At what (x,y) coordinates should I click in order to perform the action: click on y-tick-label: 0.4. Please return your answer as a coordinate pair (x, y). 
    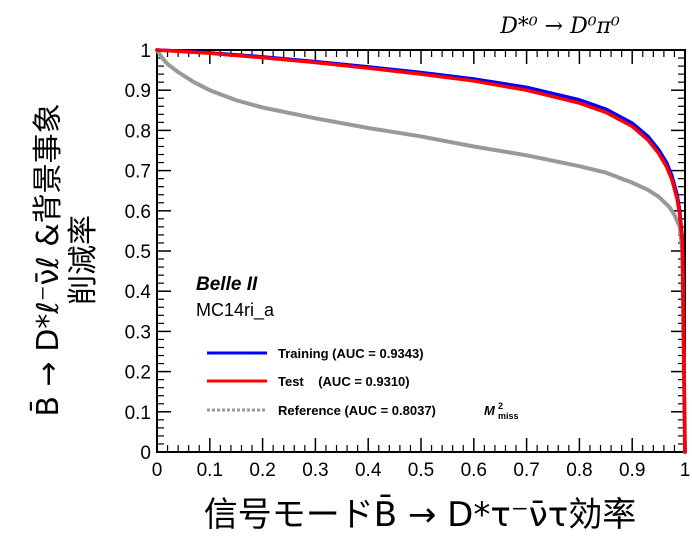
    Looking at the image, I should click on (138, 292).